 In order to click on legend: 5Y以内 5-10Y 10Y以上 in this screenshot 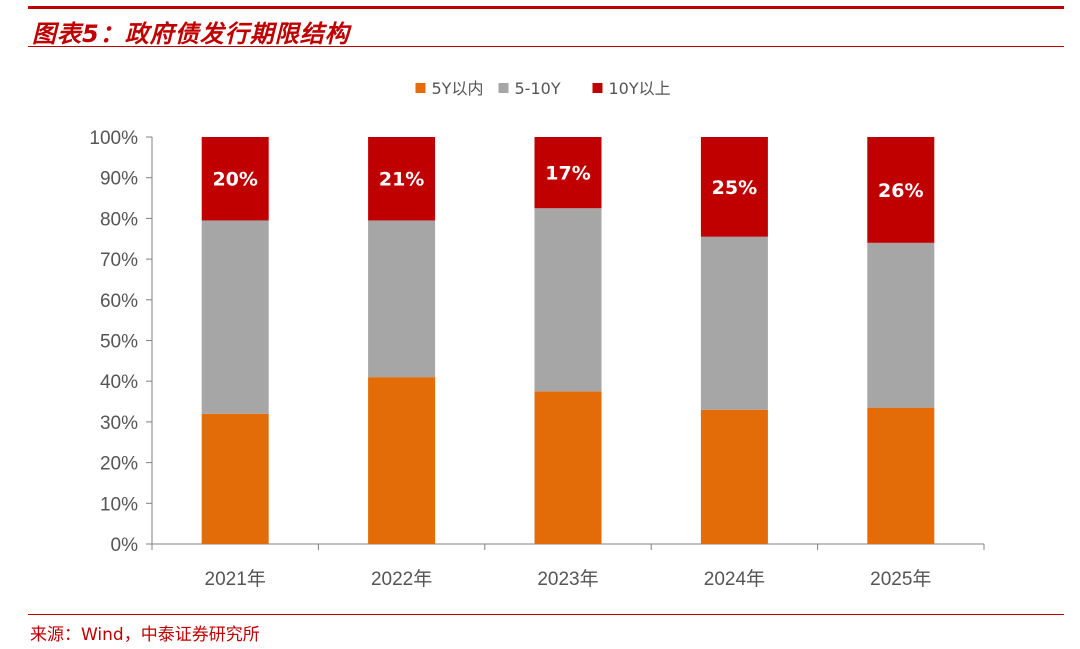, I will do `click(543, 88)`.